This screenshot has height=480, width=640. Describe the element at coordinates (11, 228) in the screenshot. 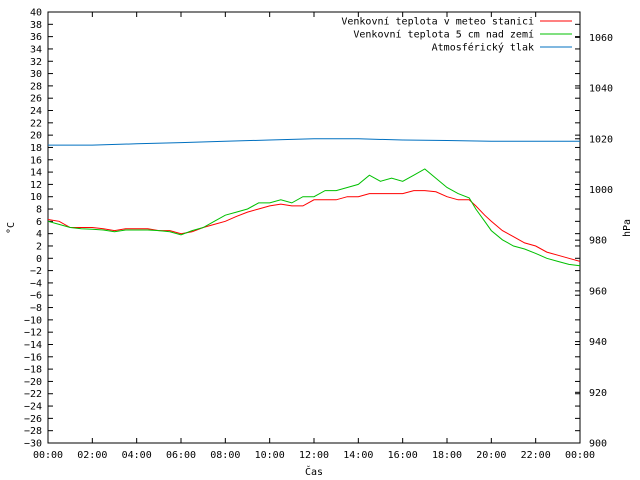

I see `left-axis-label: °C` at that location.